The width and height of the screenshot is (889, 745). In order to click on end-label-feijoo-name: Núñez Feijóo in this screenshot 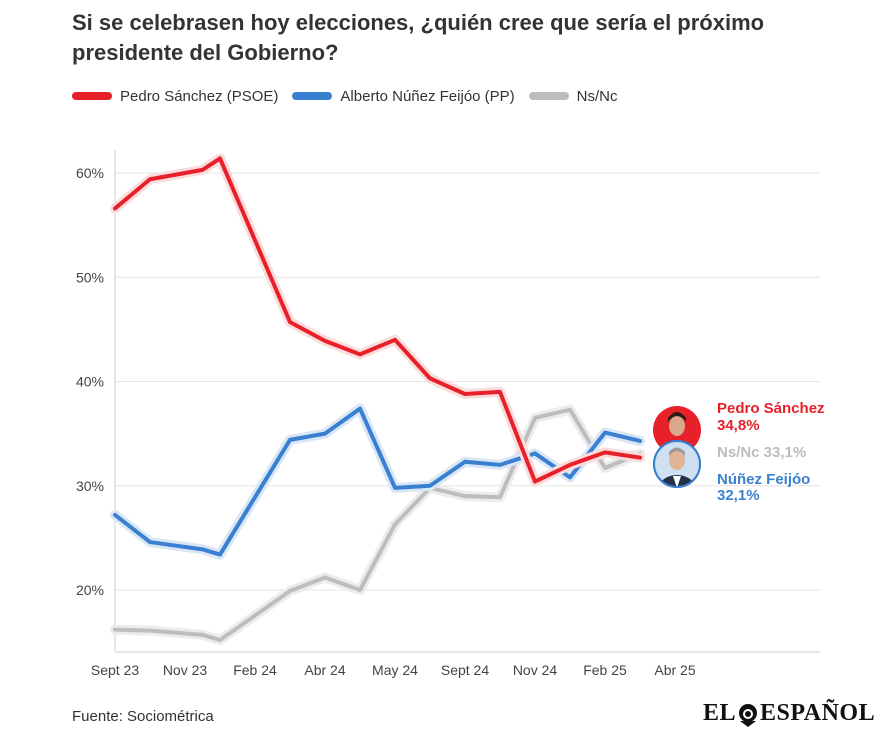, I will do `click(763, 479)`.